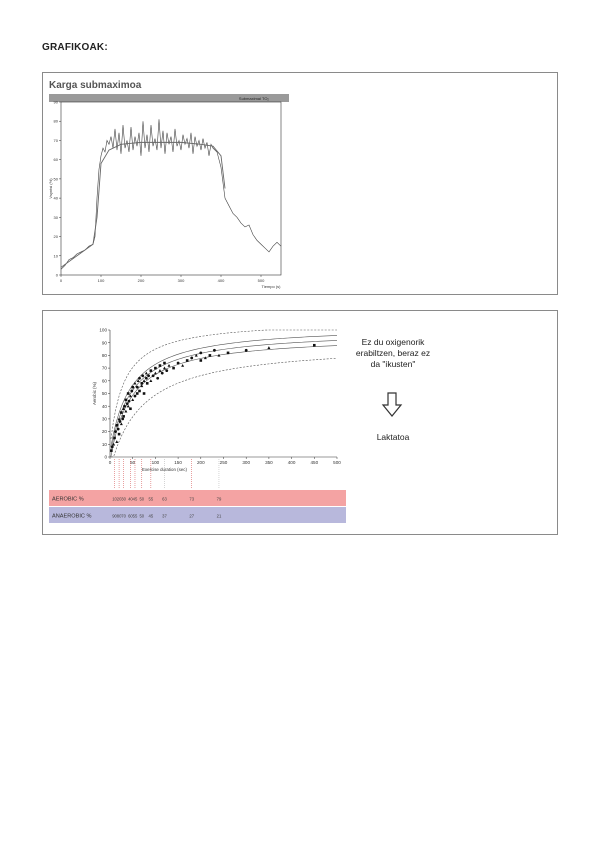 Image resolution: width=599 pixels, height=848 pixels. I want to click on y-tick-label: 20, so click(56, 236).